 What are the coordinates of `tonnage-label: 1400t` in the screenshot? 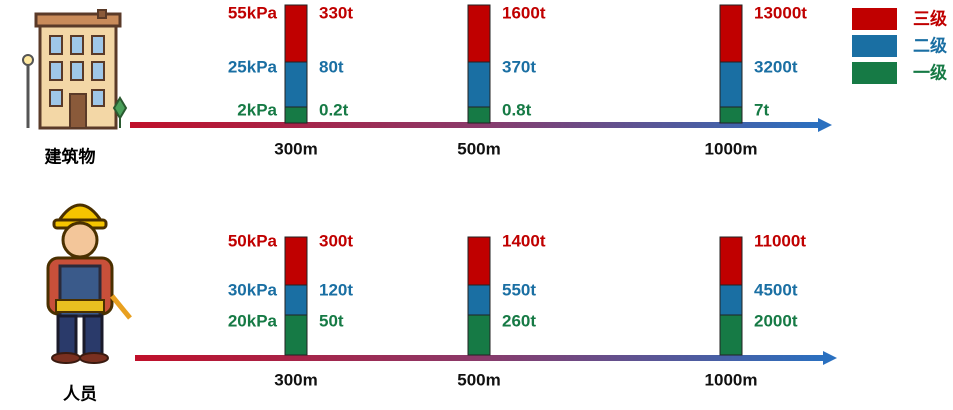 It's located at (524, 240).